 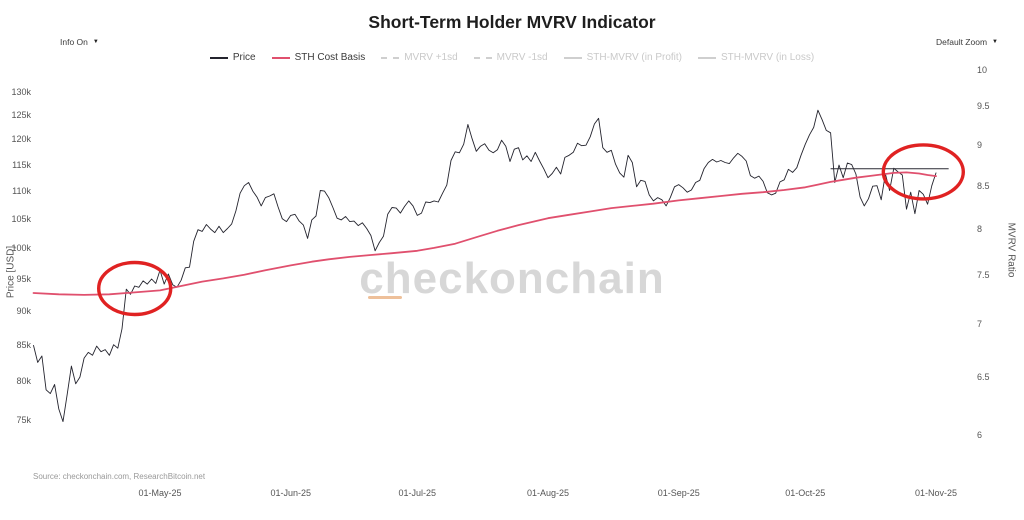 What do you see at coordinates (21, 191) in the screenshot?
I see `y-axis-left-tick: 110k` at bounding box center [21, 191].